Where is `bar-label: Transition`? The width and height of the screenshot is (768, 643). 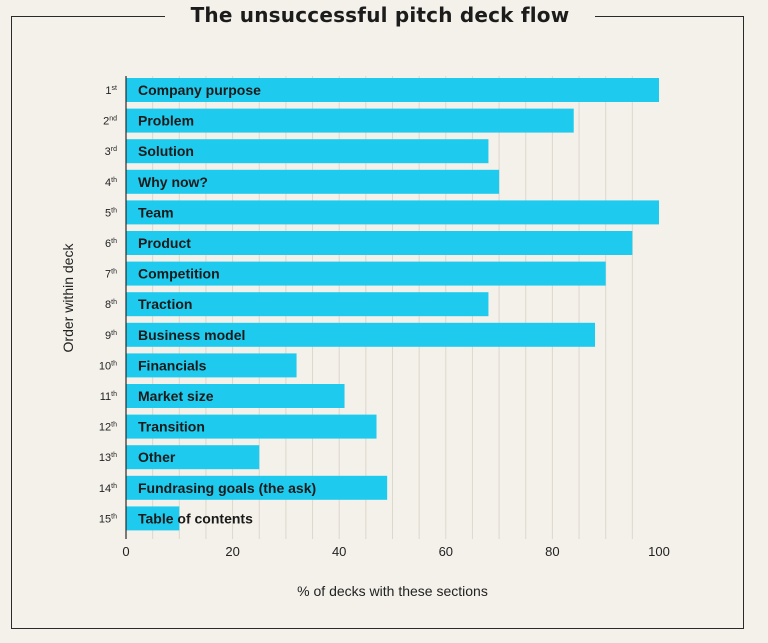 bar-label: Transition is located at coordinates (171, 427).